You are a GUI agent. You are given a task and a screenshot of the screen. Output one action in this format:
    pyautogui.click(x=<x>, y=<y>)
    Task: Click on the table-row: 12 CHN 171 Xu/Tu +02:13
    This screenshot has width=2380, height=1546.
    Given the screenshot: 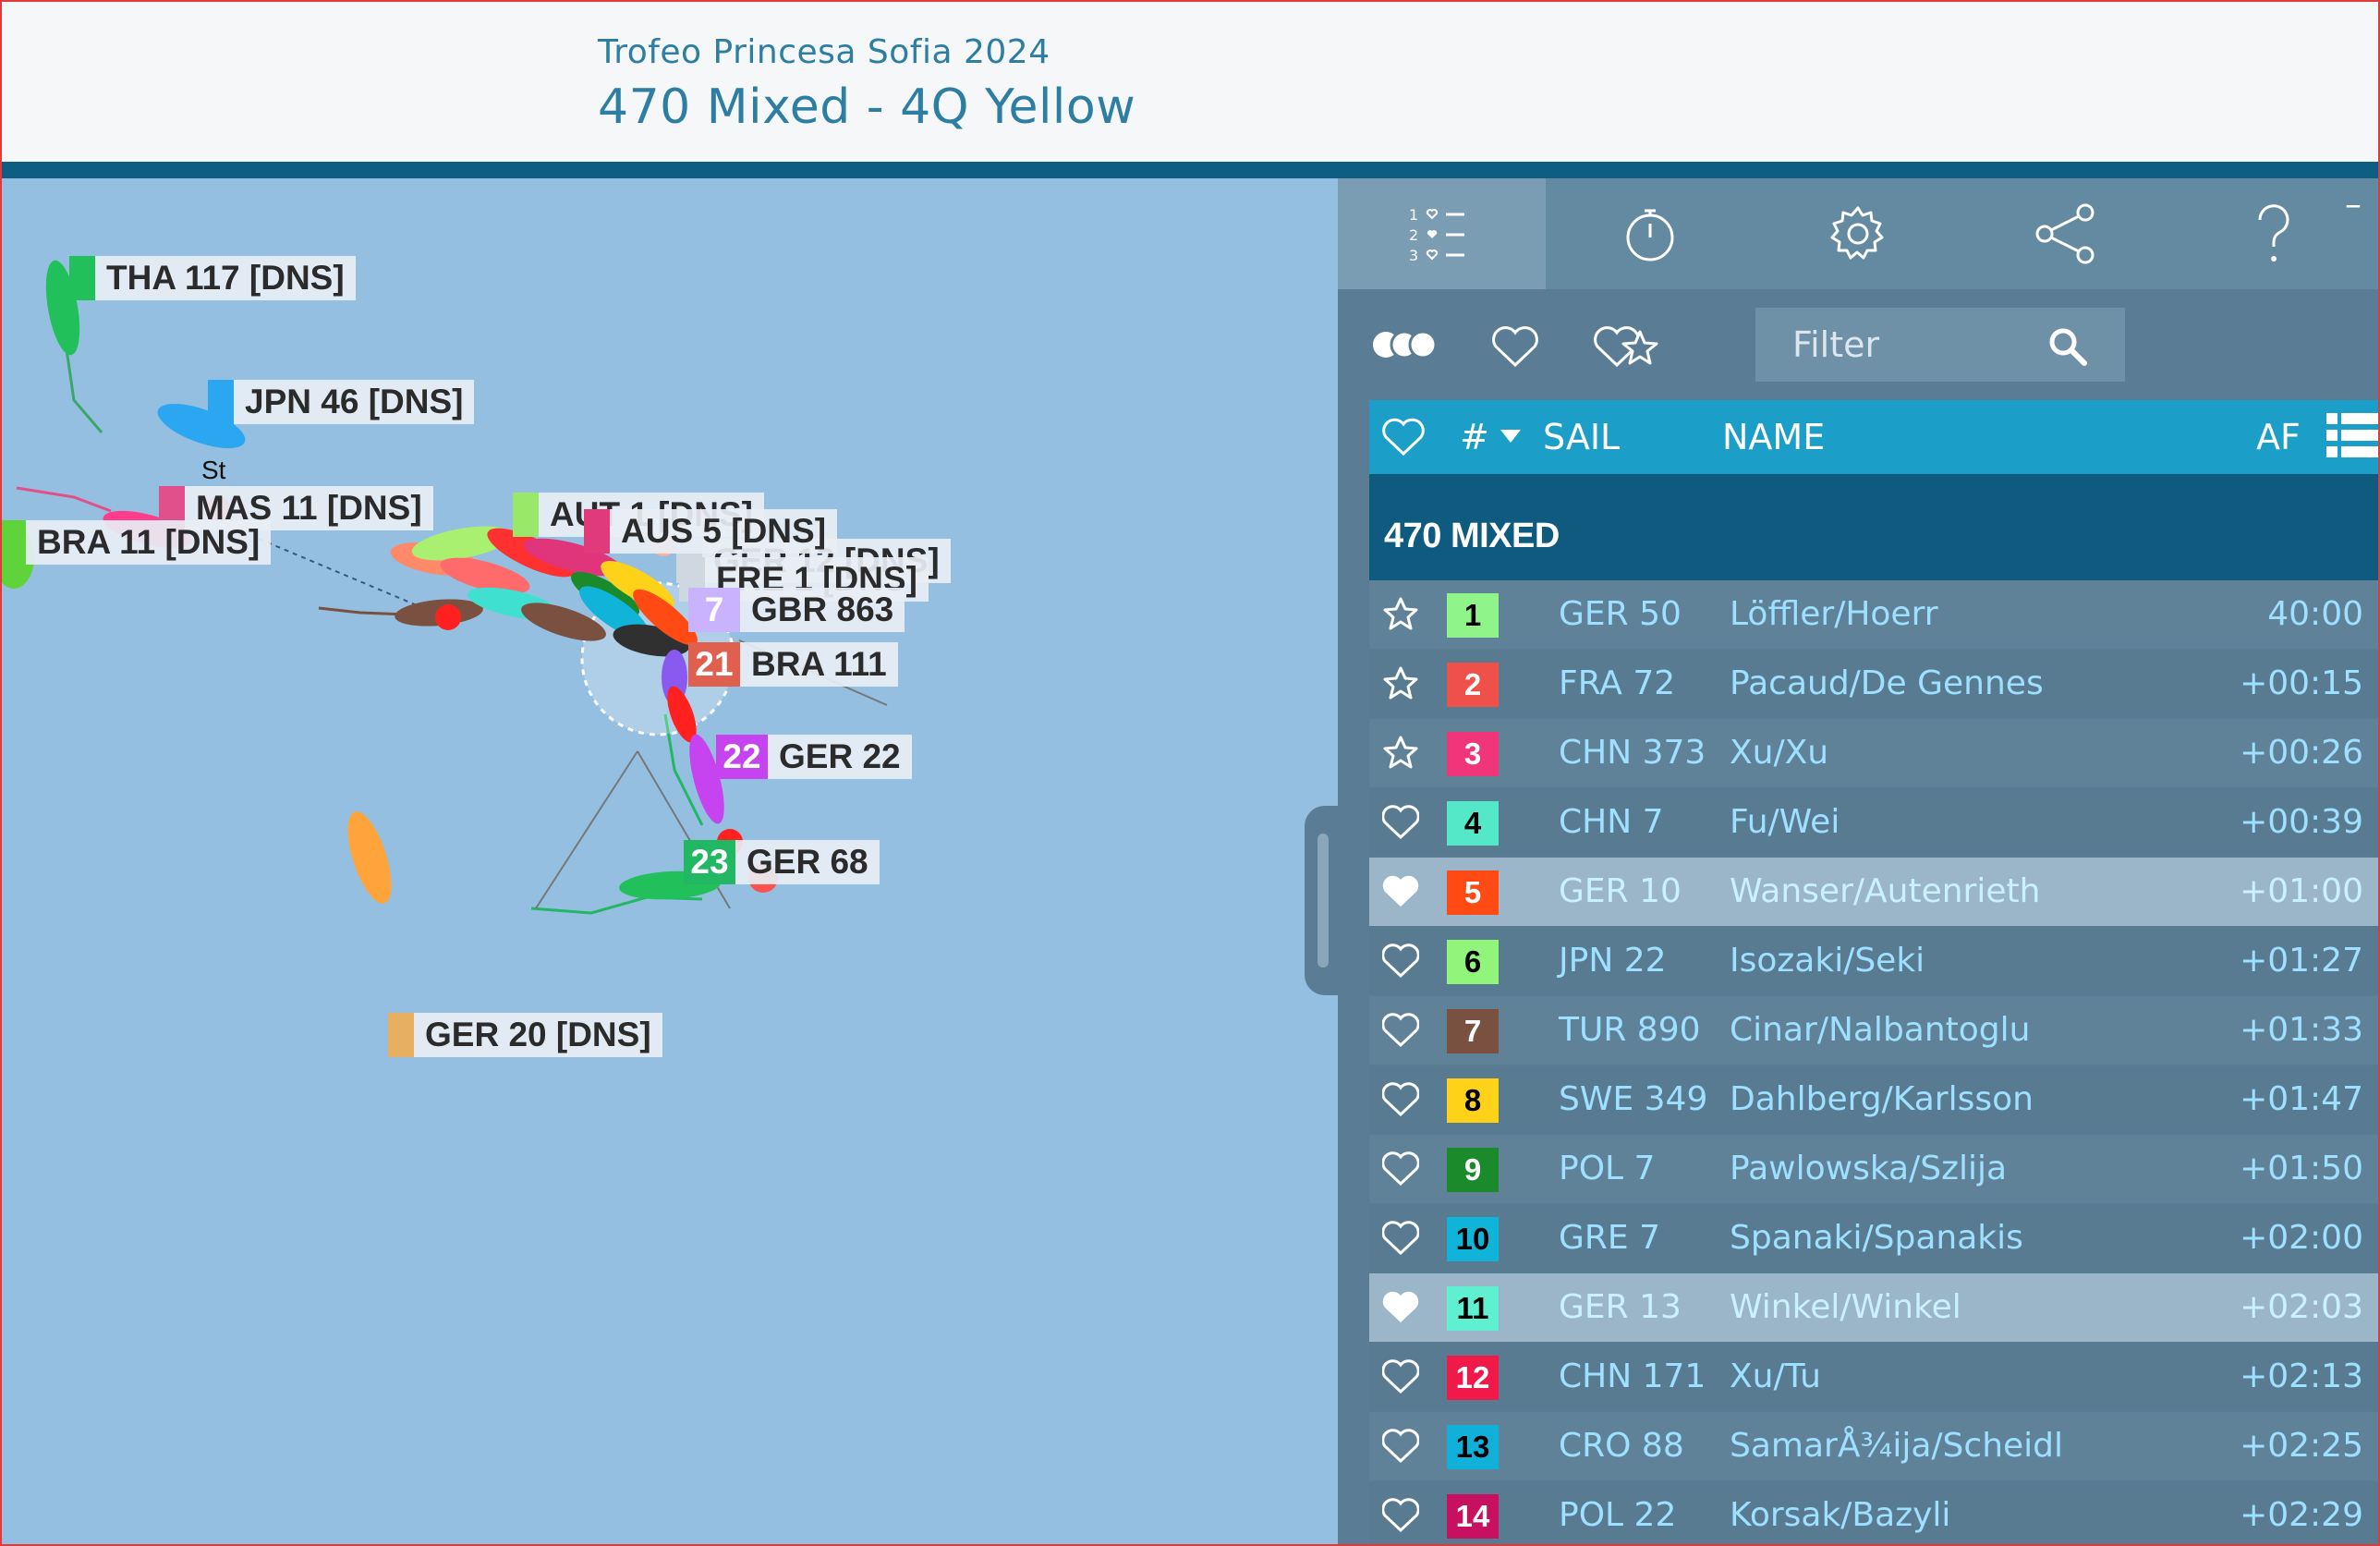 What is the action you would take?
    pyautogui.click(x=1874, y=1377)
    